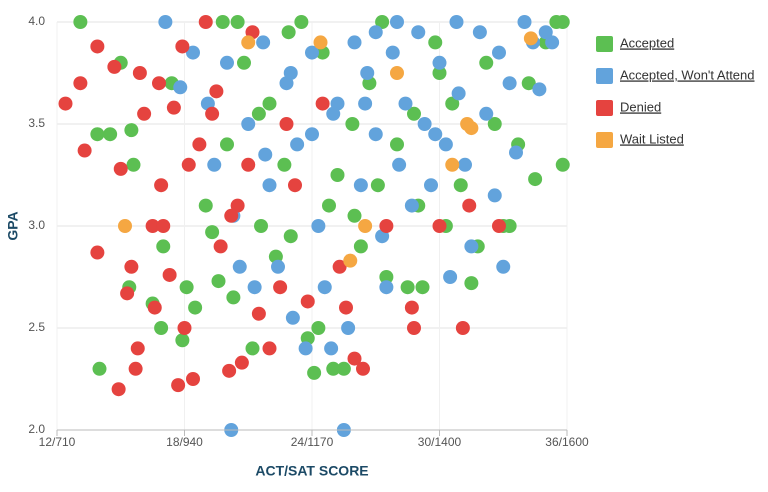 This screenshot has height=492, width=768. I want to click on y-tick-label: 3.0, so click(36, 225).